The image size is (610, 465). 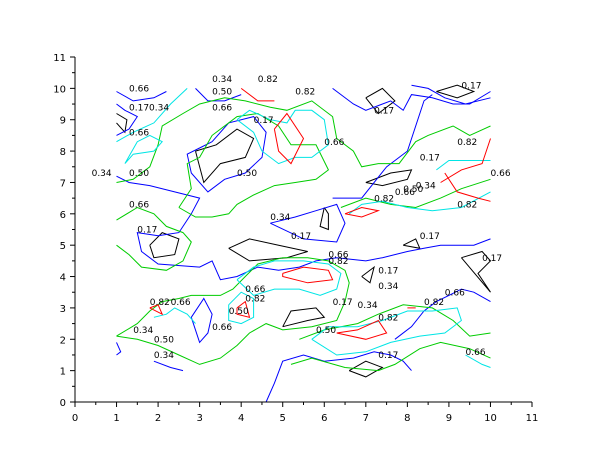 I want to click on x-tick-label: 2, so click(x=158, y=418).